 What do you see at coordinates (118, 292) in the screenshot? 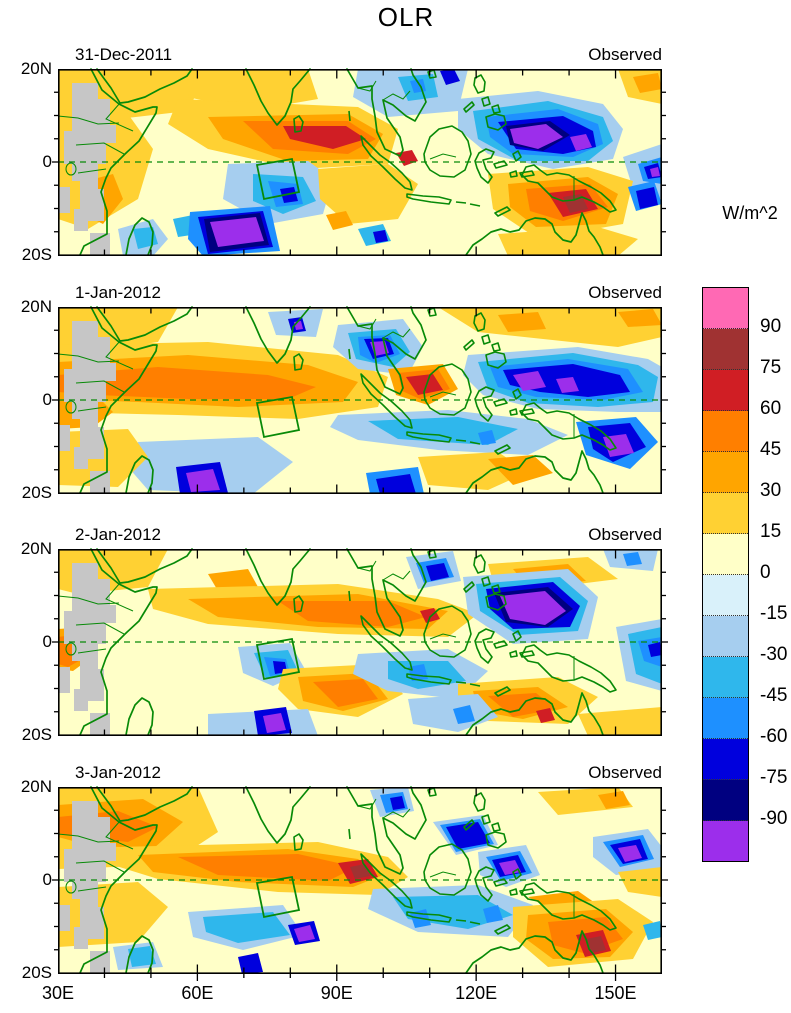
I see `panel-2-date: 1-Jan-2012` at bounding box center [118, 292].